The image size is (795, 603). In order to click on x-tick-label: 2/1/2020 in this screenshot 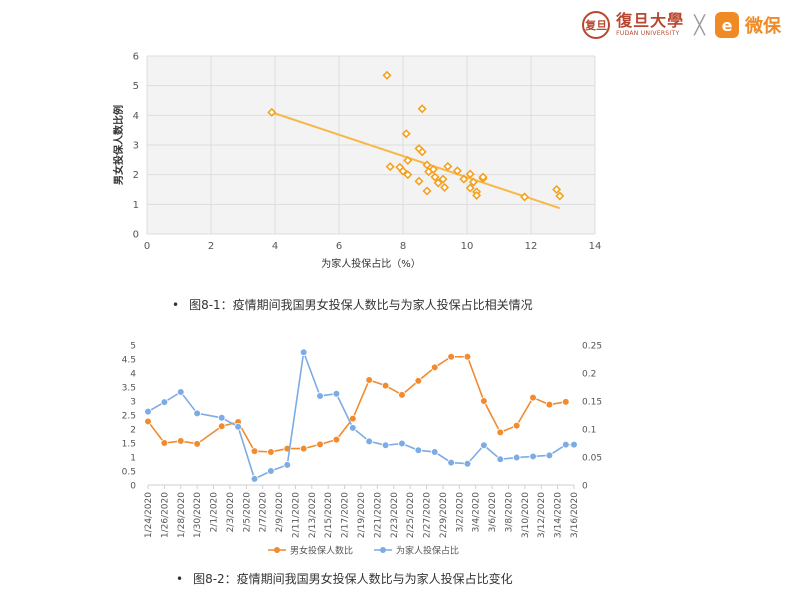, I will do `click(215, 512)`.